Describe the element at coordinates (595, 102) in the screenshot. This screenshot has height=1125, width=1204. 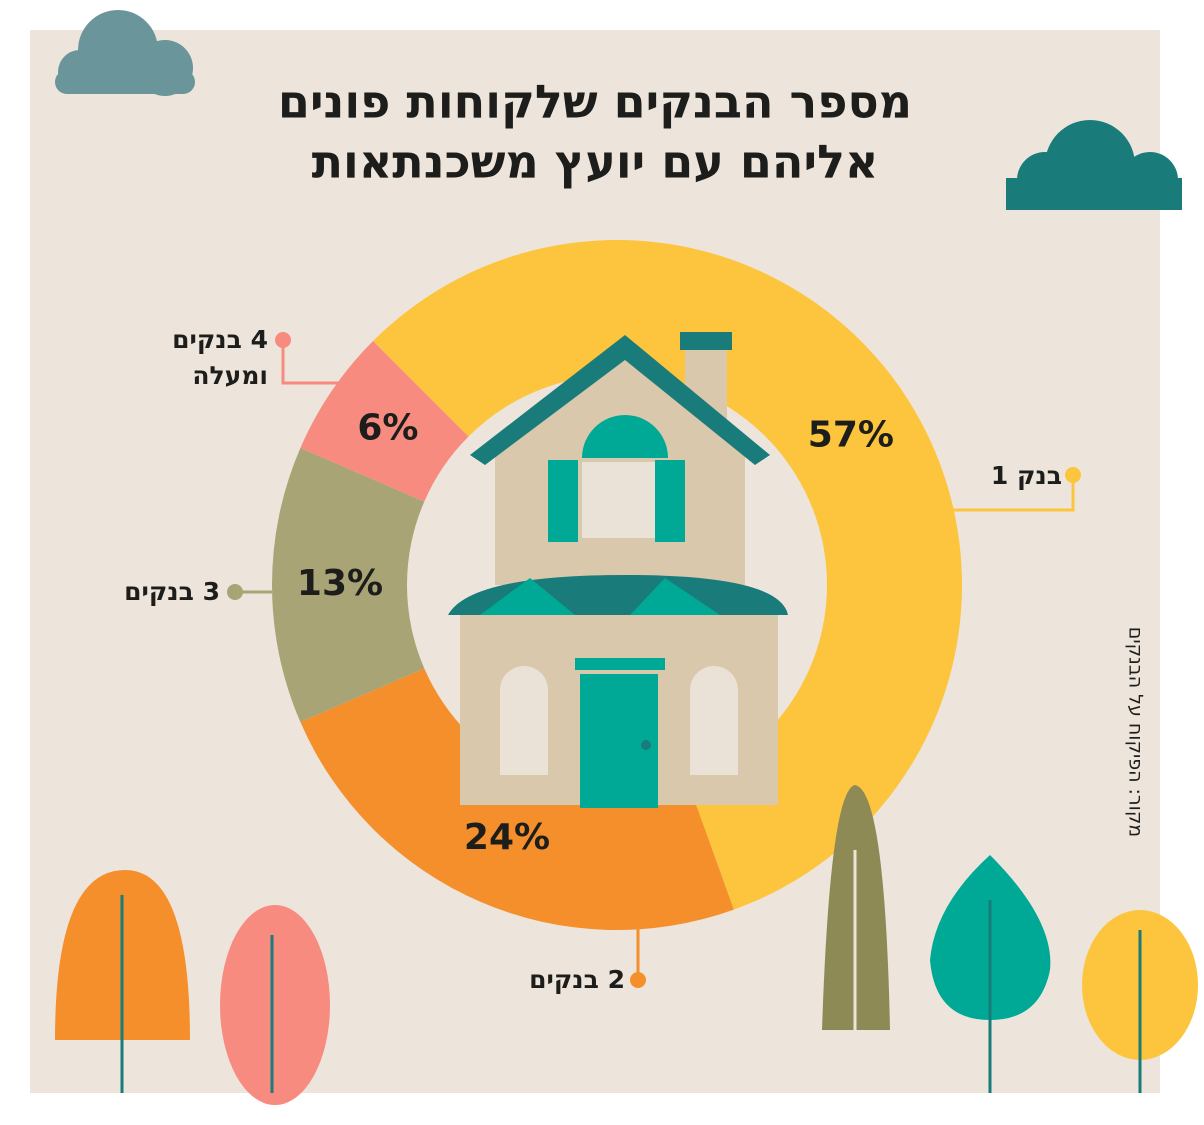
I see `chart-title: מספר הבנקים שלקוחות פונים` at that location.